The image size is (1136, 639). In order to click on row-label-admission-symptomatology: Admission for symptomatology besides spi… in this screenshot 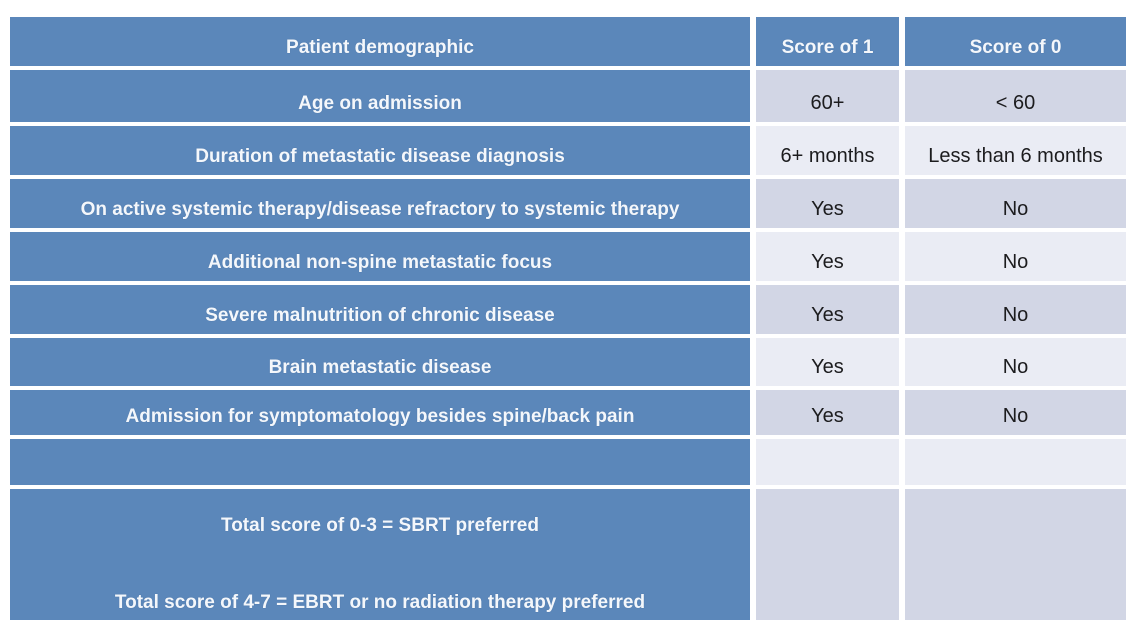, I will do `click(380, 412)`.